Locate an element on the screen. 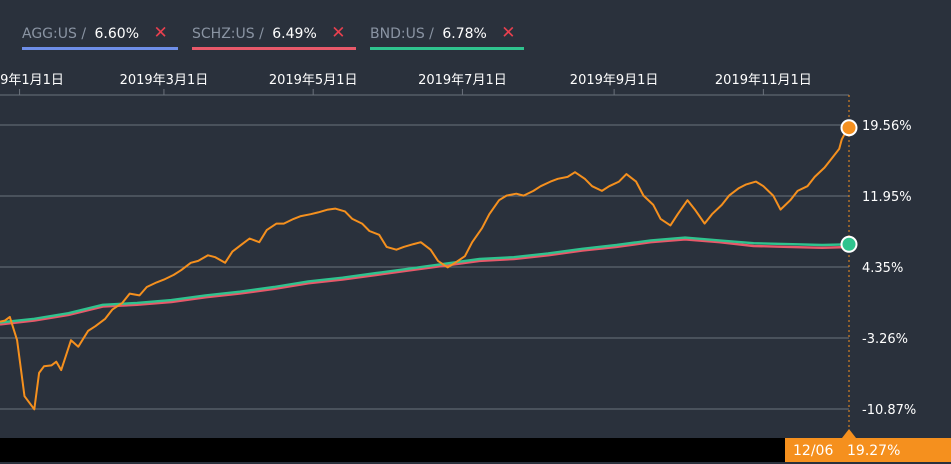  legend-item-bnd: BND:US / 6.78% ✕ is located at coordinates (448, 36).